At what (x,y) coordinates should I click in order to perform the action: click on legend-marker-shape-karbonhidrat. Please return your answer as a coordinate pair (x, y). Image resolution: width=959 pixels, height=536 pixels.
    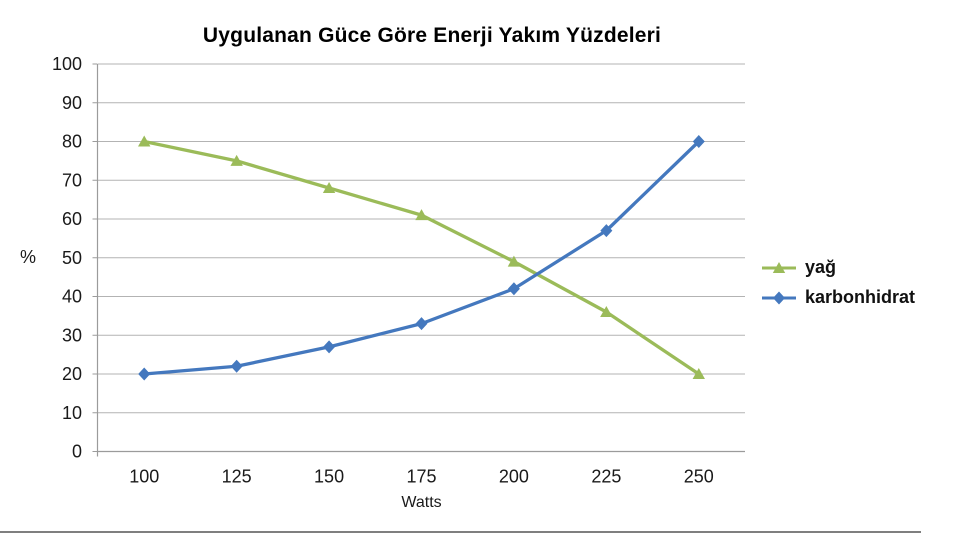
    Looking at the image, I should click on (779, 297).